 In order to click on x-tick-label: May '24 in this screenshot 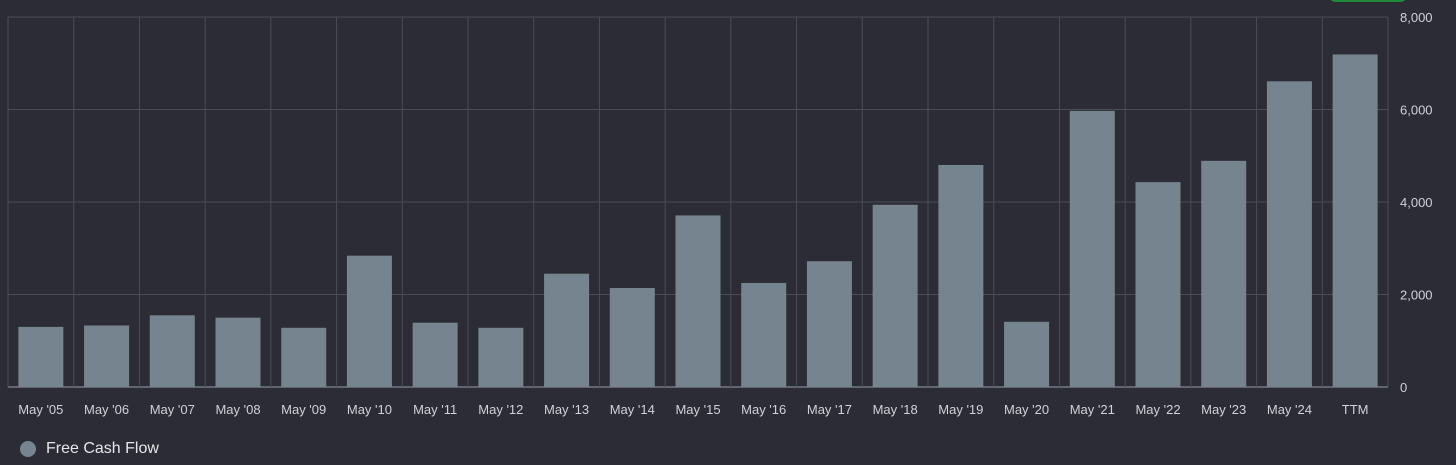, I will do `click(1289, 409)`.